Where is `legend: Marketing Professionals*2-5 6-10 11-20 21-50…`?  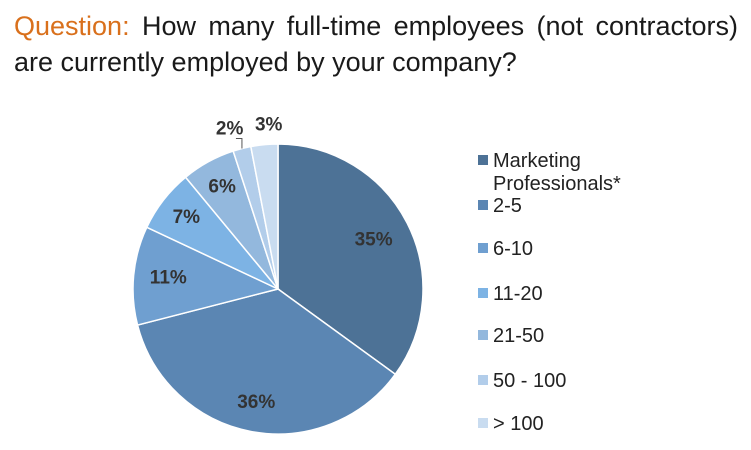 legend: Marketing Professionals*2-5 6-10 11-20 21-50… is located at coordinates (549, 292).